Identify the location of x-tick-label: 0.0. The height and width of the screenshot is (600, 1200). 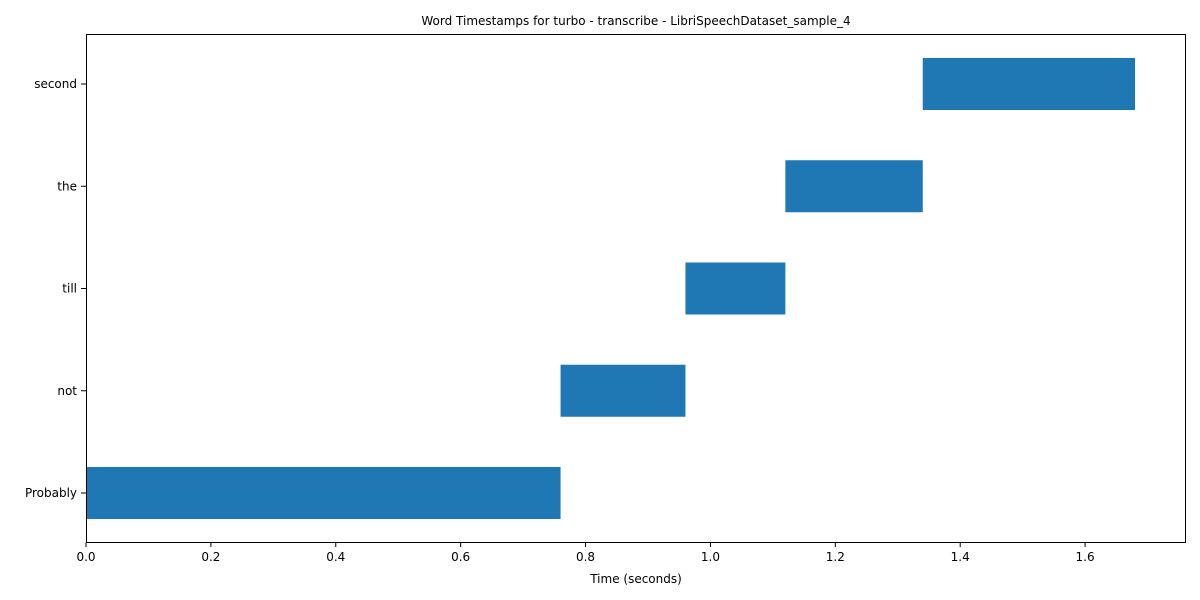
(85, 557).